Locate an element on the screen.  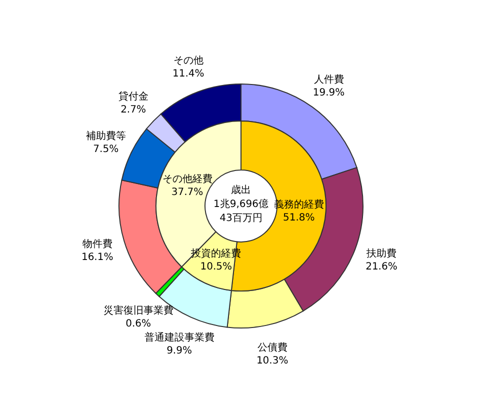
data-label: 21.6% is located at coordinates (382, 267).